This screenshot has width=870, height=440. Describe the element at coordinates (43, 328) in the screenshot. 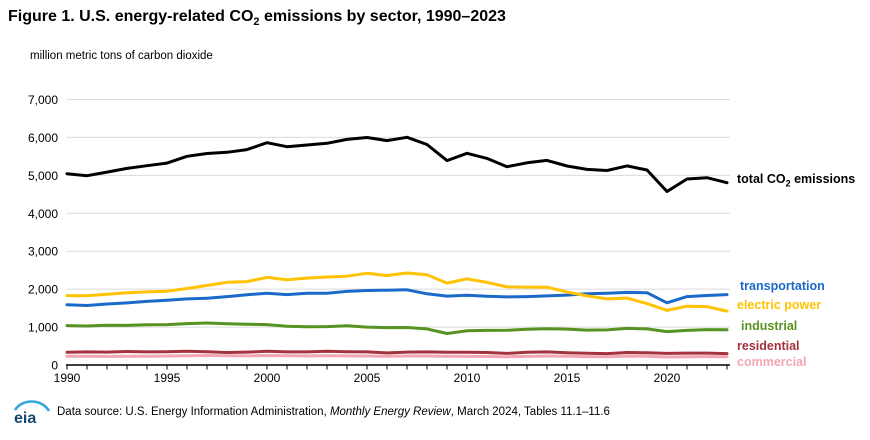

I see `y-tick-label: 1,000` at that location.